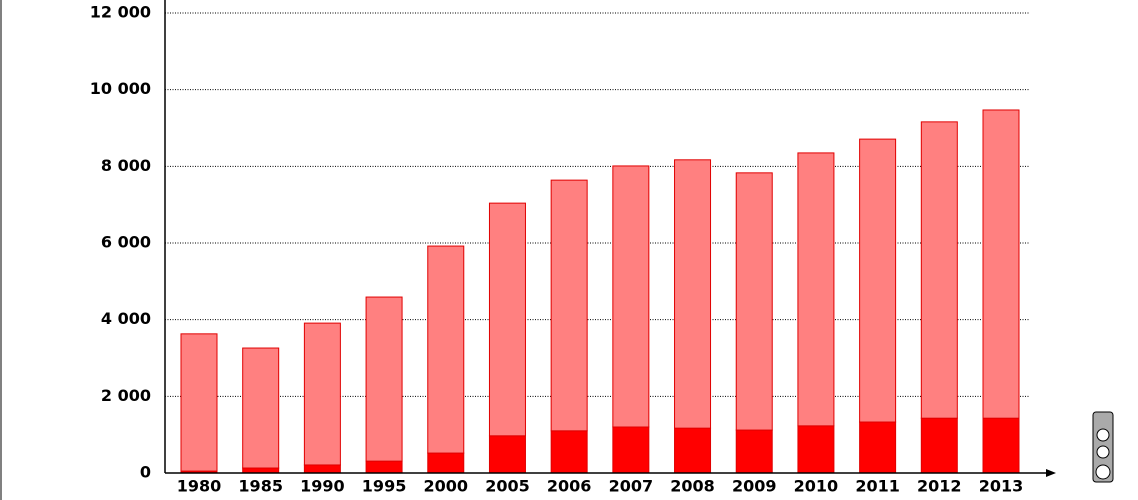 The width and height of the screenshot is (1138, 500). Describe the element at coordinates (120, 12) in the screenshot. I see `y-tick-label: 12 000` at that location.